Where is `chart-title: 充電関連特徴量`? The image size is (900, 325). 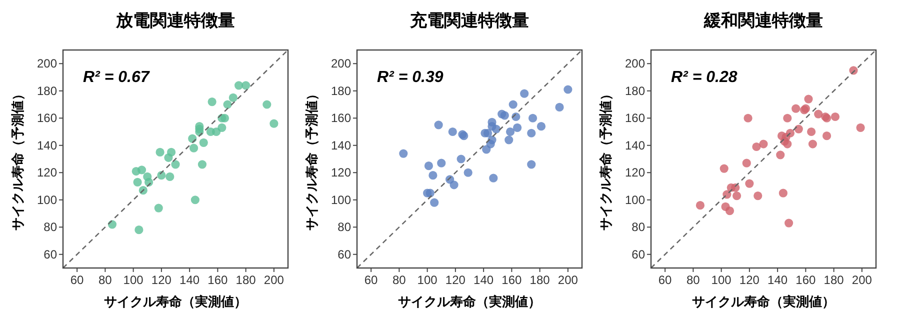 chart-title: 充電関連特徴量 is located at coordinates (469, 21).